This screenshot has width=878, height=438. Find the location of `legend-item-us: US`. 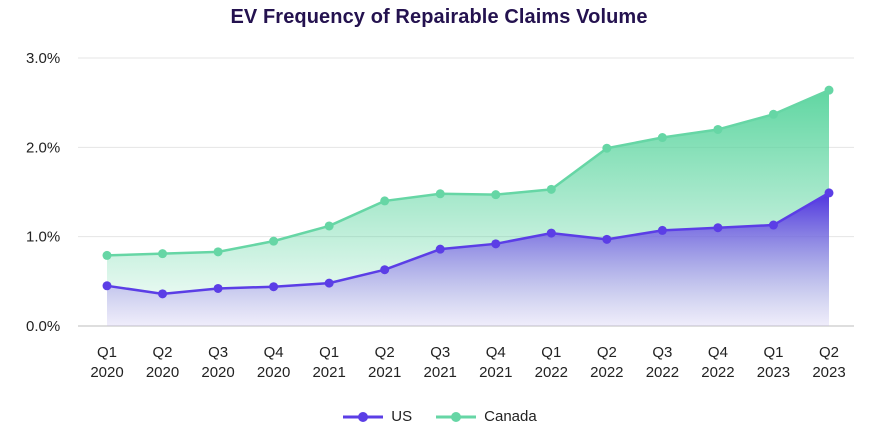

legend-item-us: US is located at coordinates (376, 416).